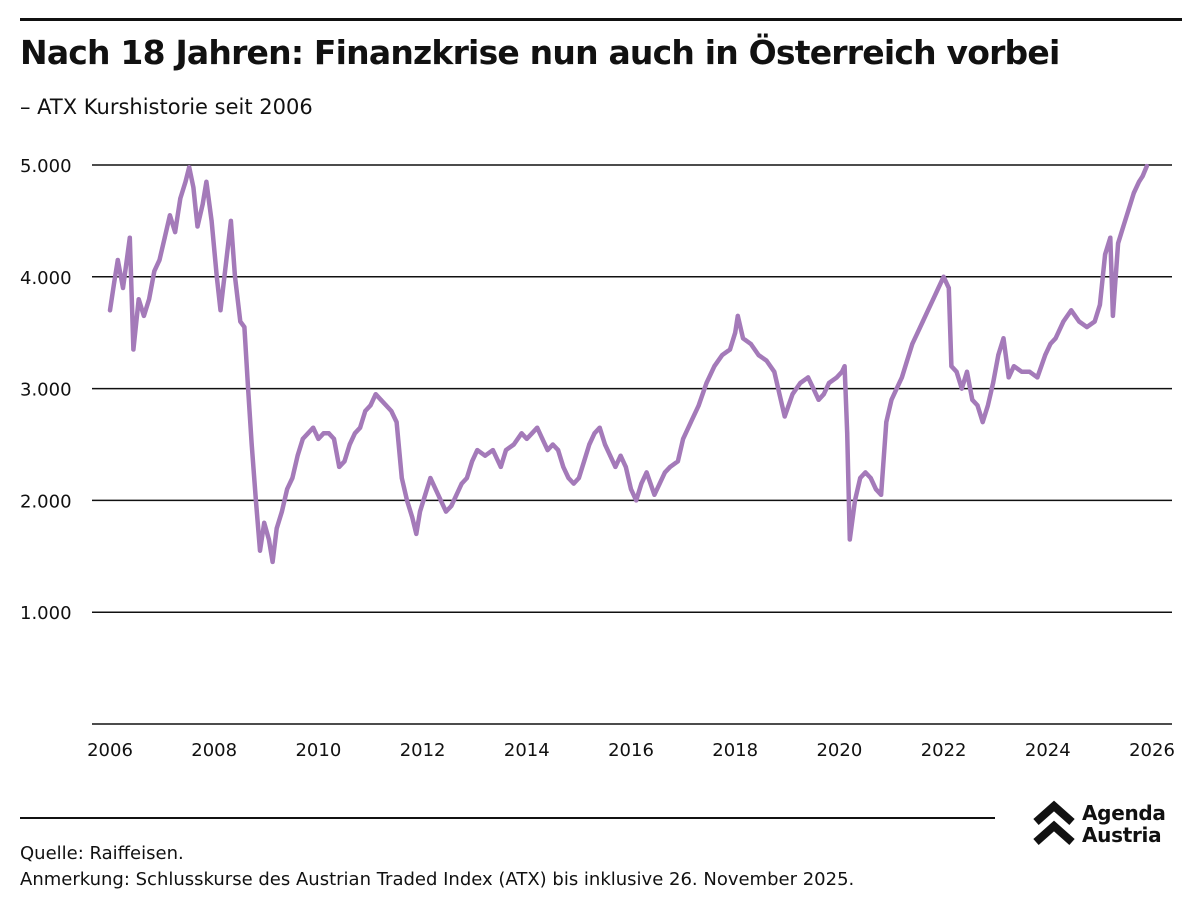  Describe the element at coordinates (735, 750) in the screenshot. I see `x-tick-label: 2018` at that location.